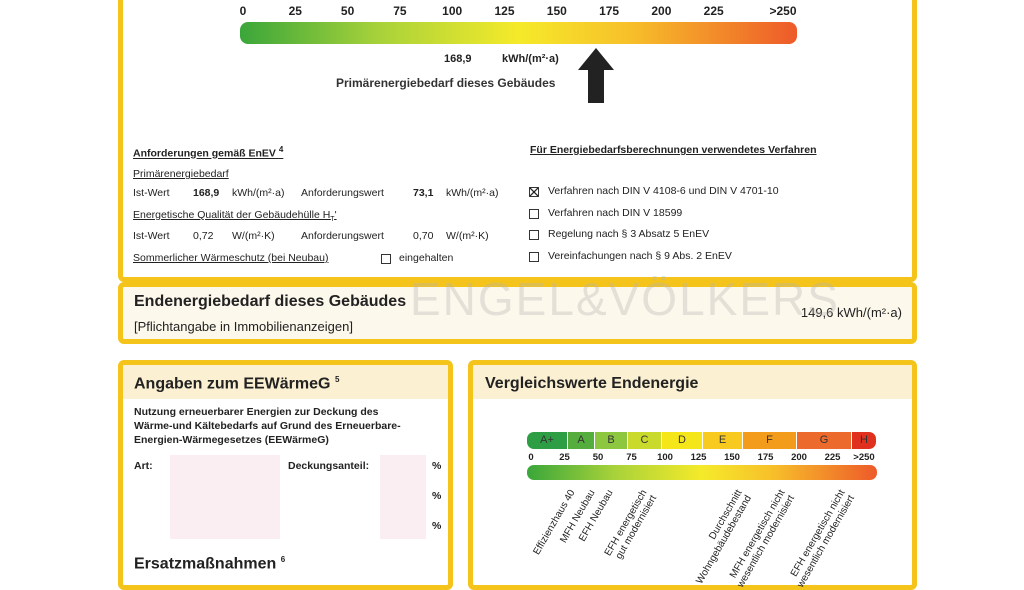  I want to click on replacement-title: Ersatzmaßnahmen 6, so click(209, 564).